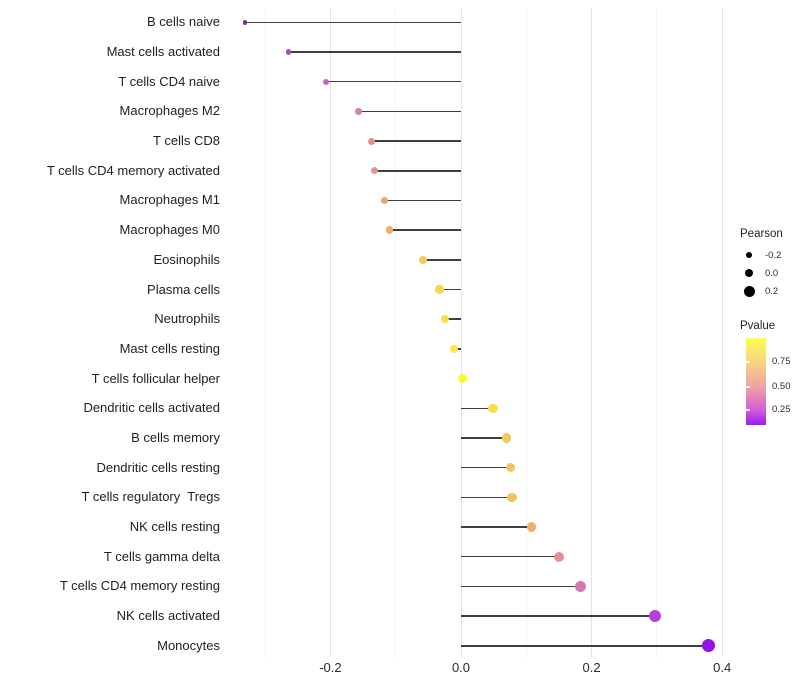 The width and height of the screenshot is (800, 700). I want to click on size-legend-label: -0.2, so click(773, 255).